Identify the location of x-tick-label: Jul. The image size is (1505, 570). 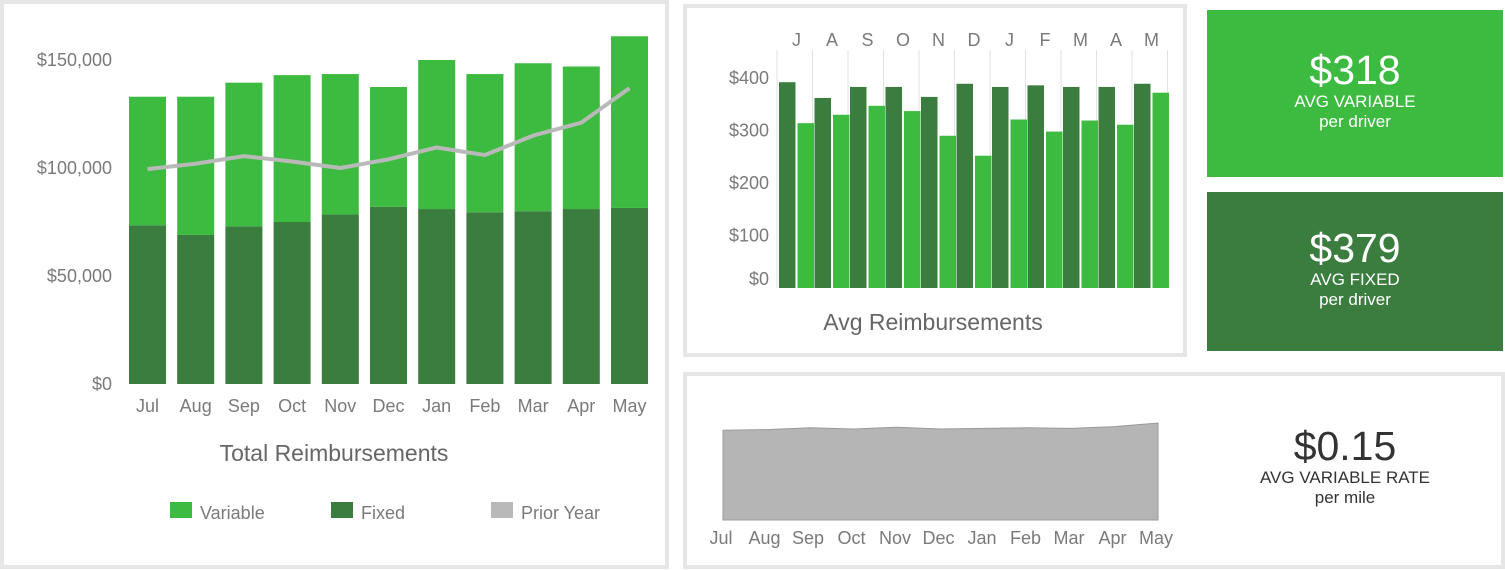
(147, 406).